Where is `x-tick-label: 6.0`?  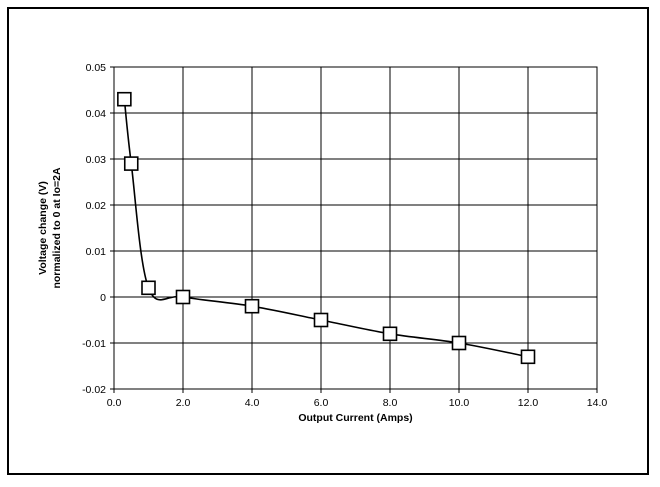 x-tick-label: 6.0 is located at coordinates (321, 403).